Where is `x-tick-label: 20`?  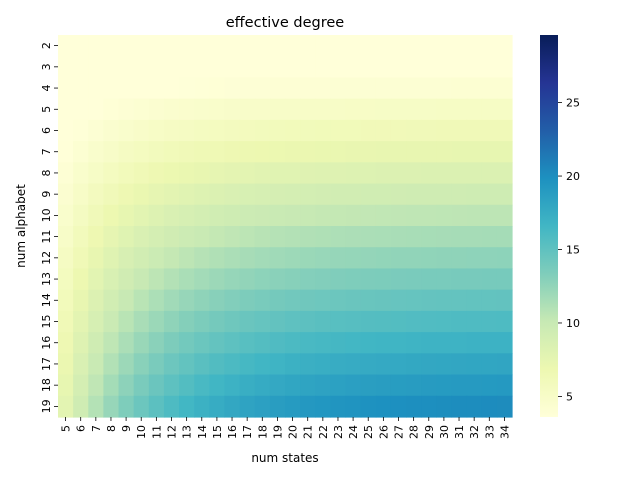 x-tick-label: 20 is located at coordinates (293, 432).